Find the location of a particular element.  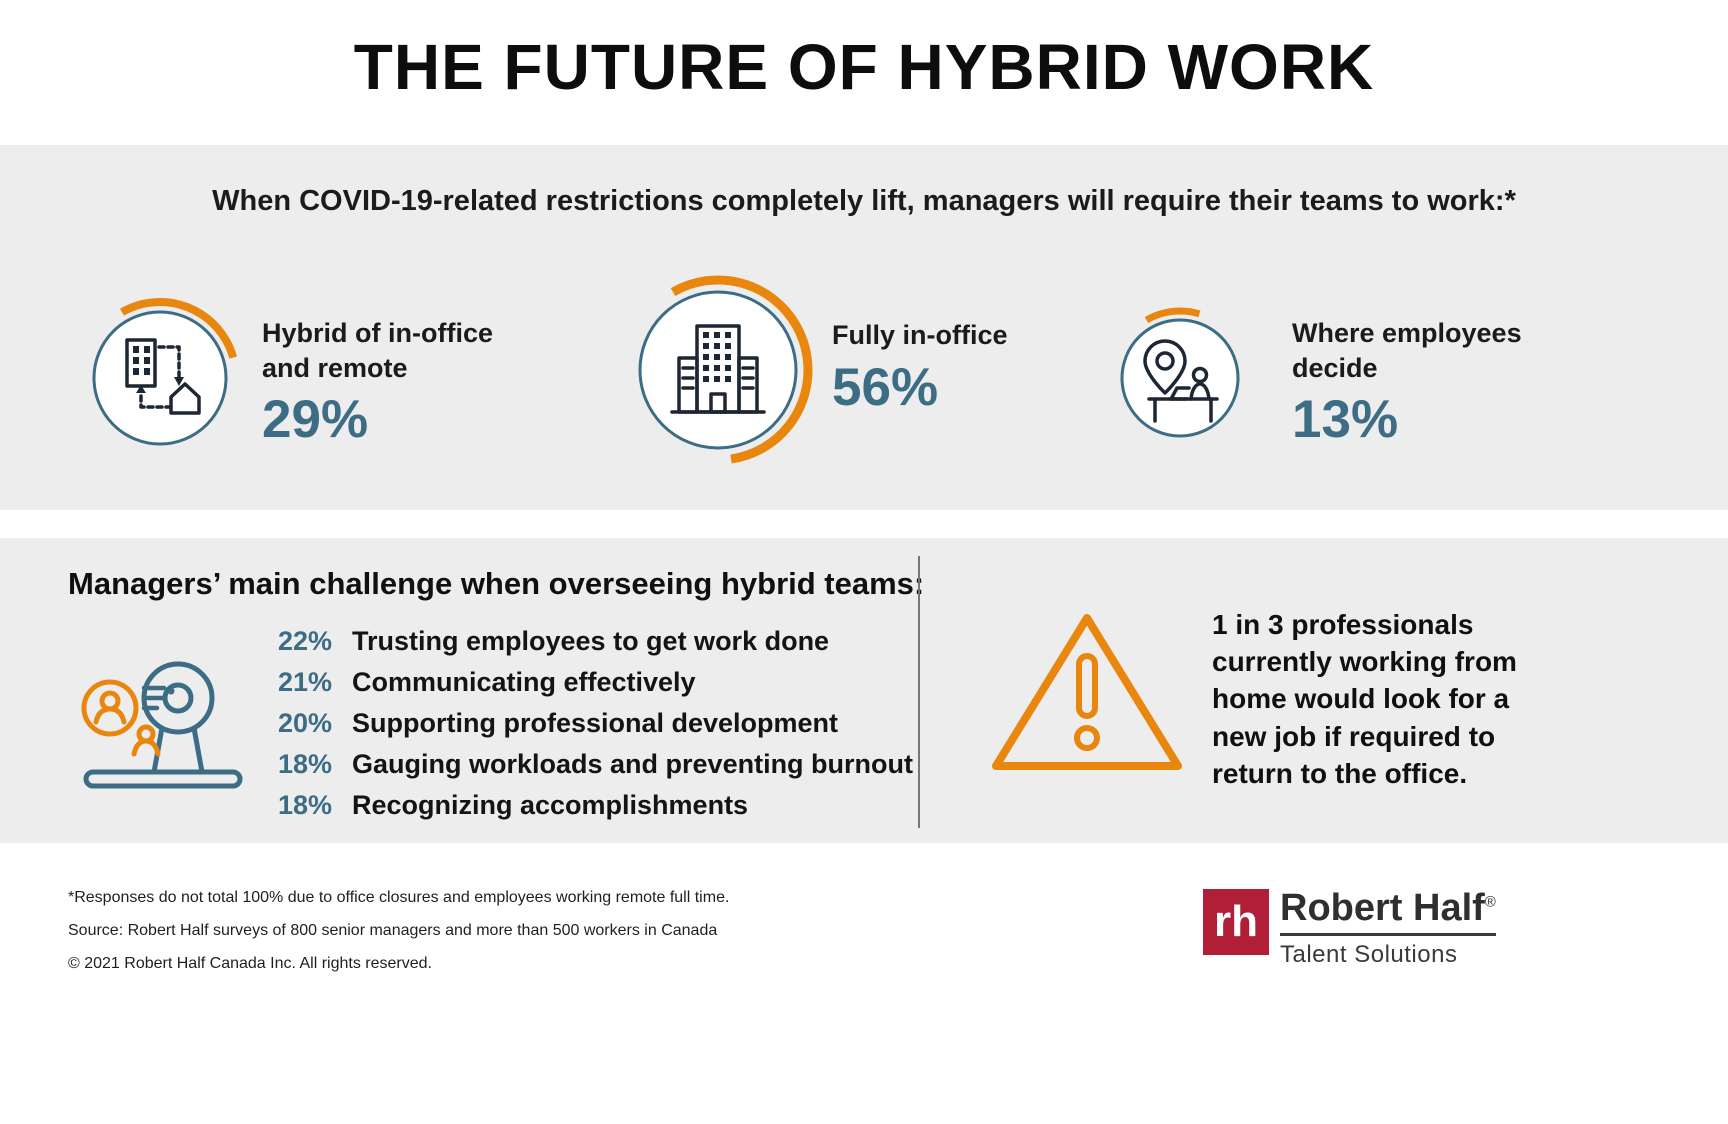

robert-half-logo: rh Robert Half® Talent Solutions is located at coordinates (1349, 929).